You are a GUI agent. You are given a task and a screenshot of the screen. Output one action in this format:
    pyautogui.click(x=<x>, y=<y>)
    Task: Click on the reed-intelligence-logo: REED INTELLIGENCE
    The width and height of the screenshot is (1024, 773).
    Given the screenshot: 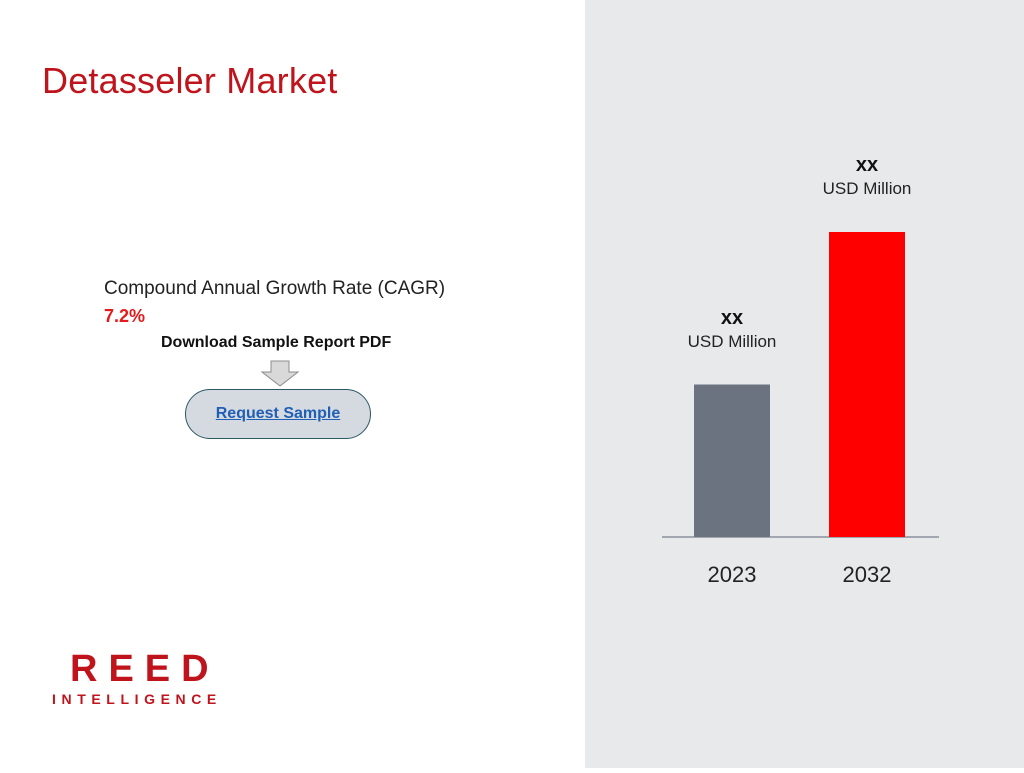 What is the action you would take?
    pyautogui.click(x=137, y=678)
    